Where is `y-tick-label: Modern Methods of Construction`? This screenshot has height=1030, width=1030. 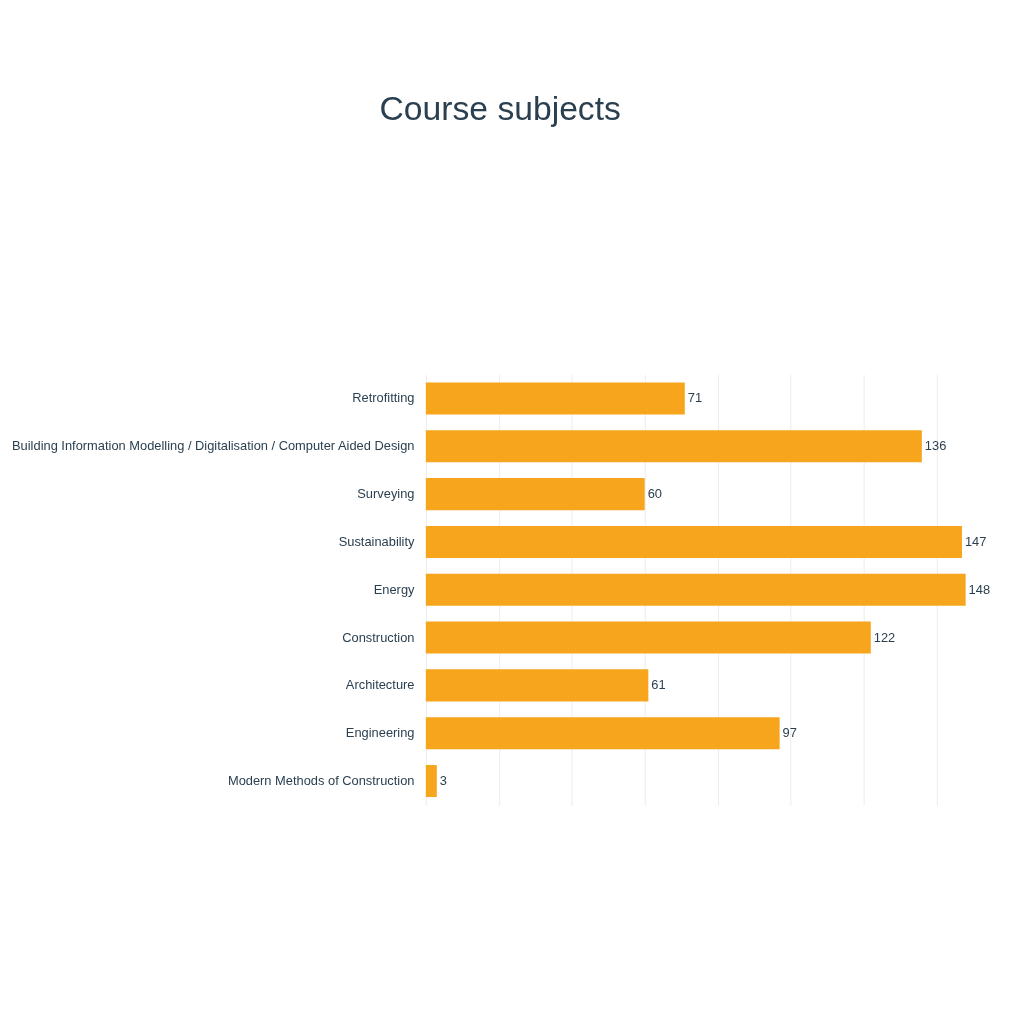 y-tick-label: Modern Methods of Construction is located at coordinates (321, 780).